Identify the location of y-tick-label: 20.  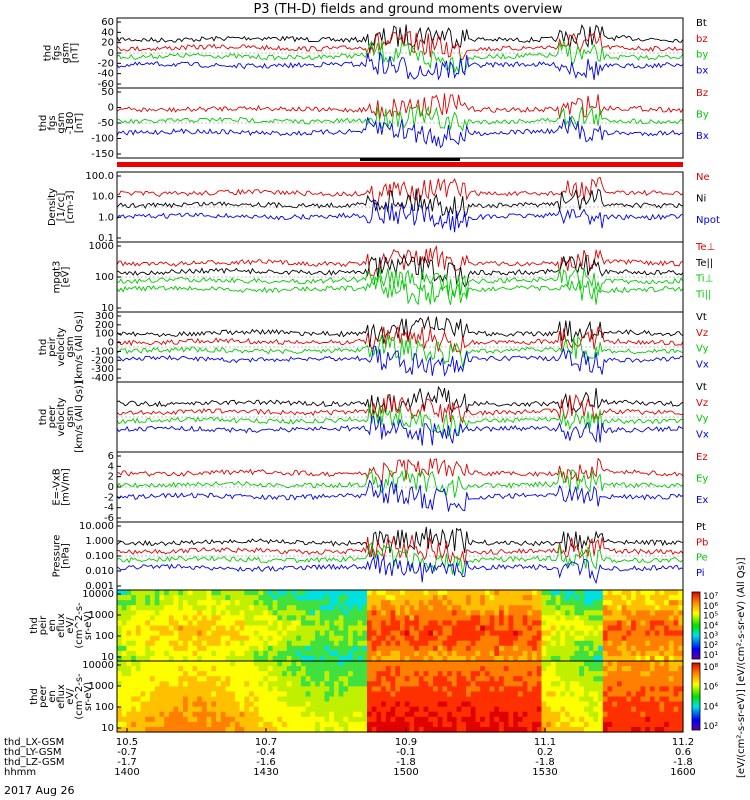
(107, 43).